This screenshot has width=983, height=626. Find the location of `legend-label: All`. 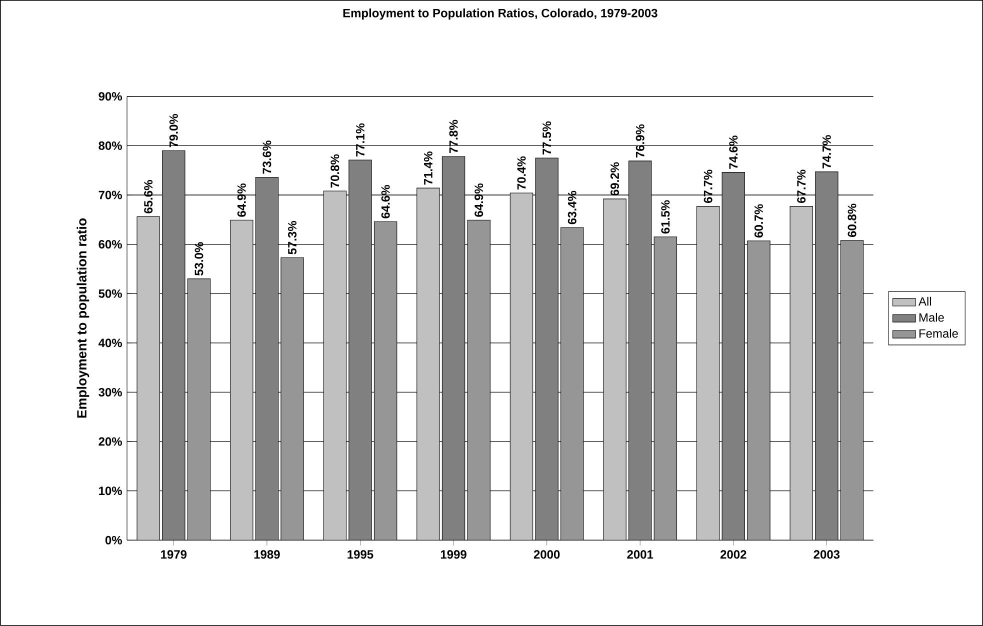

legend-label: All is located at coordinates (924, 301).